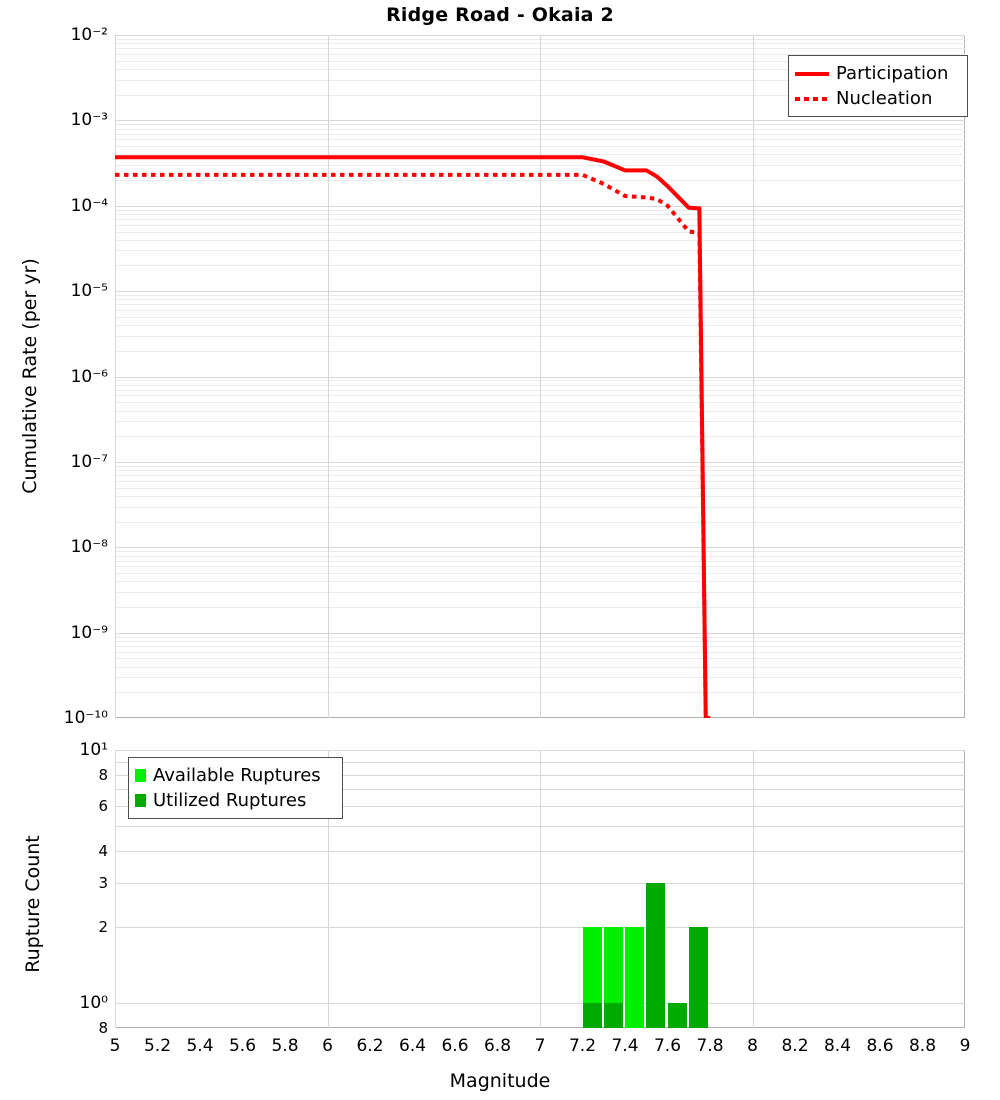 The image size is (1000, 1100). I want to click on y-tick-top: 10⁻⁴, so click(89, 205).